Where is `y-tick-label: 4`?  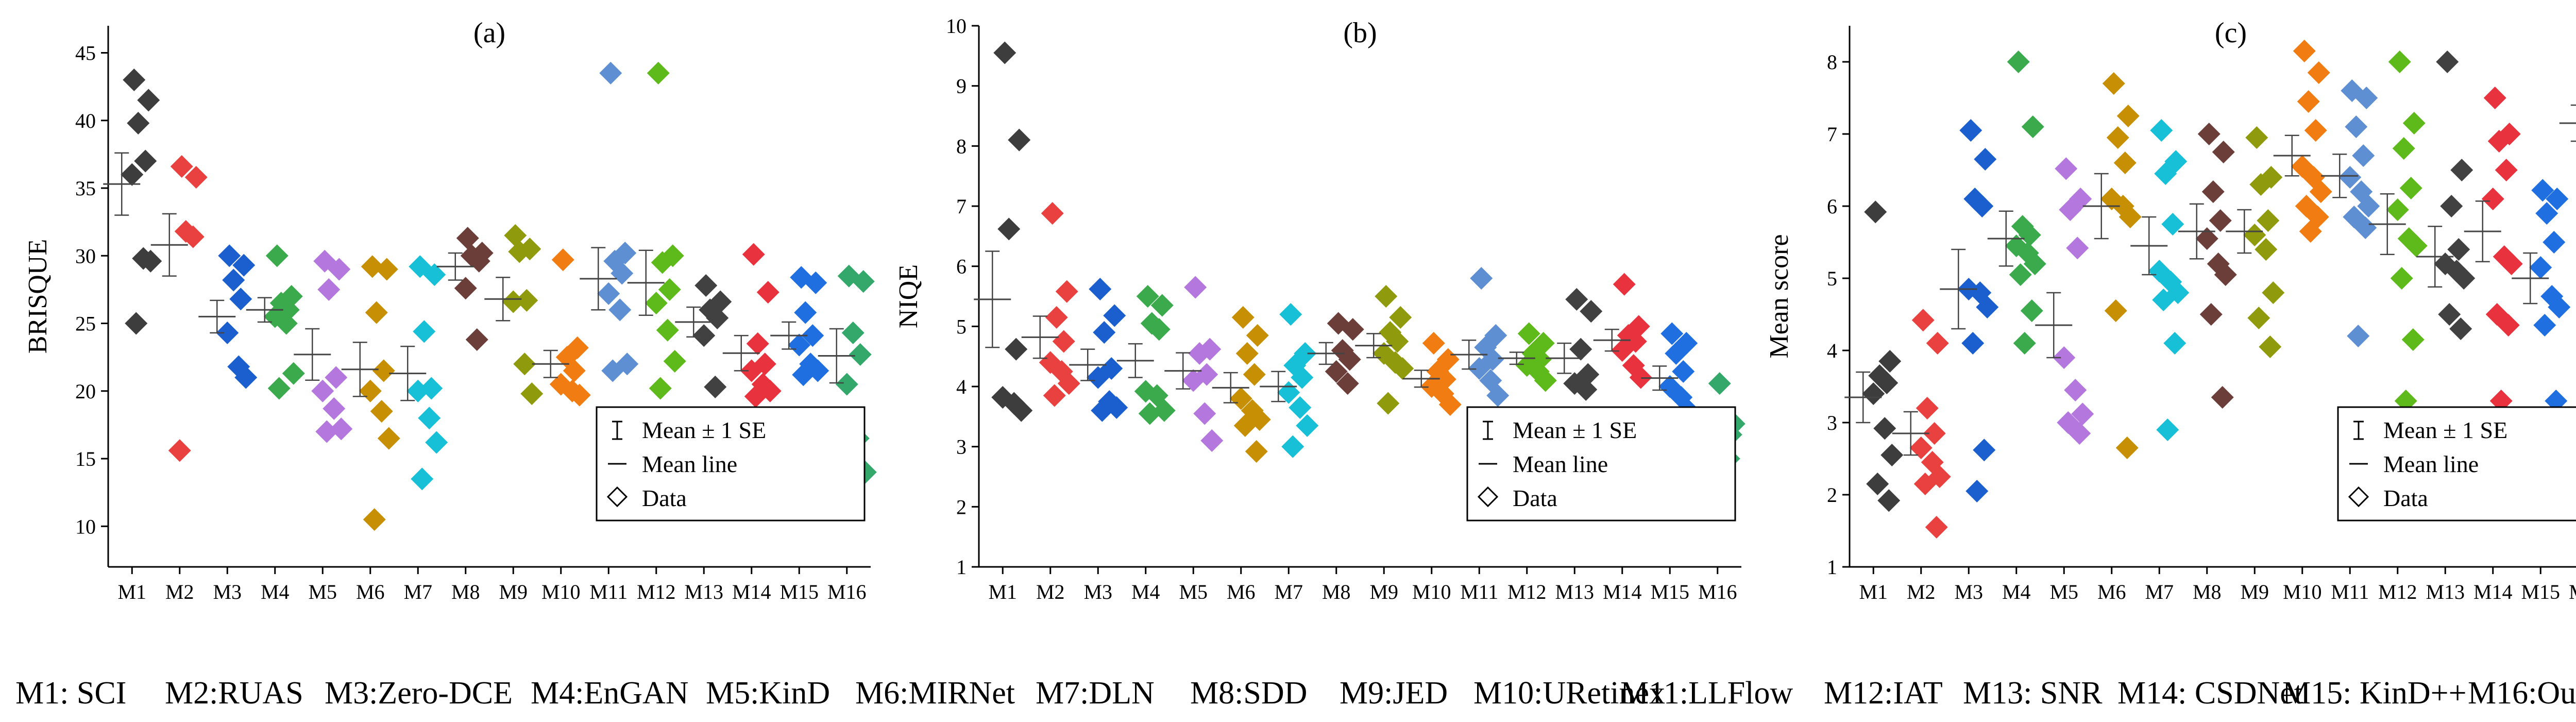 y-tick-label: 4 is located at coordinates (1832, 350).